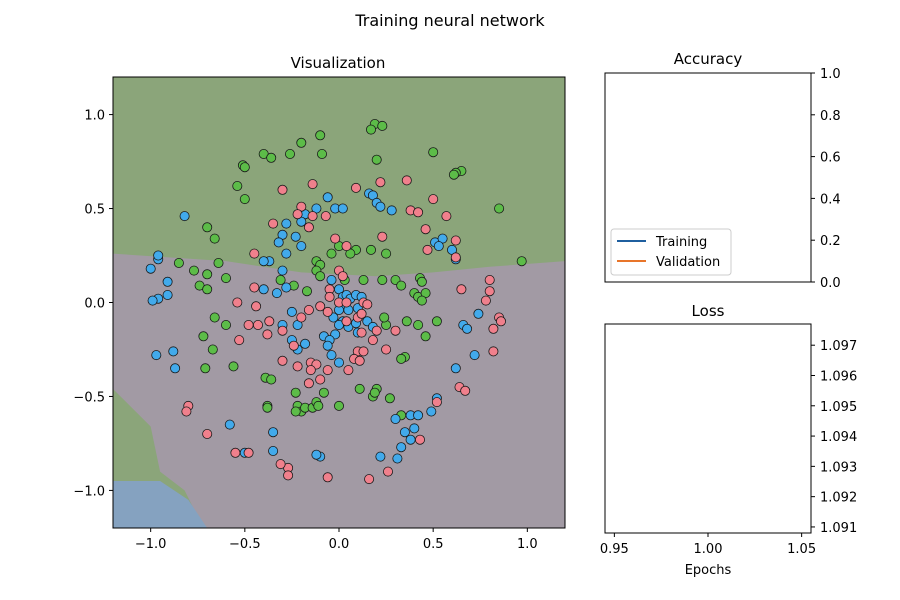 This screenshot has width=900, height=600. What do you see at coordinates (89, 397) in the screenshot?
I see `y-tick-label: −0.5` at bounding box center [89, 397].